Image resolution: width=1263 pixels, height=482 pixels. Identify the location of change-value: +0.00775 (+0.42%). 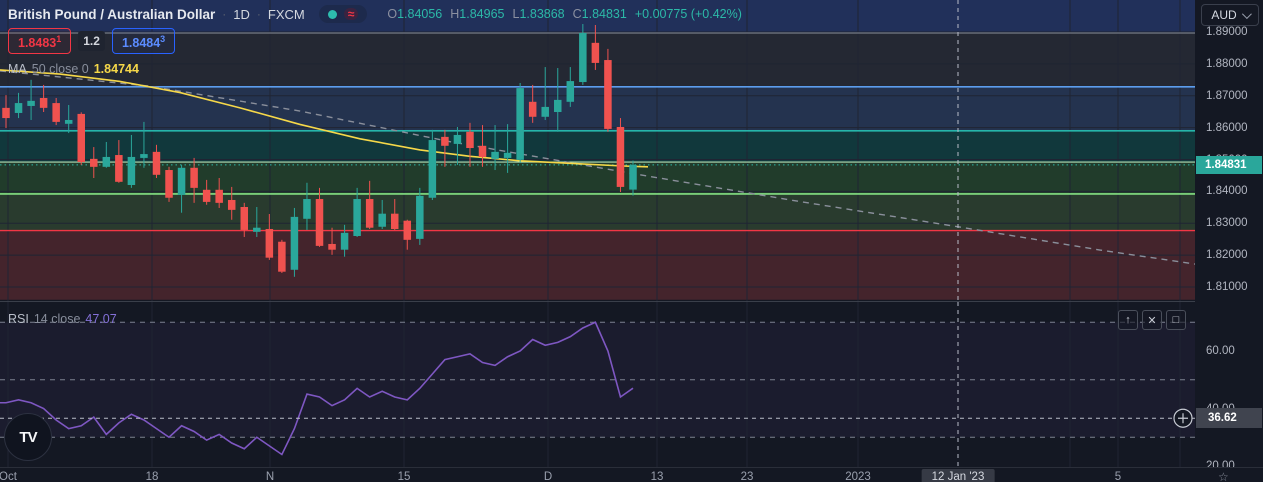
(688, 14).